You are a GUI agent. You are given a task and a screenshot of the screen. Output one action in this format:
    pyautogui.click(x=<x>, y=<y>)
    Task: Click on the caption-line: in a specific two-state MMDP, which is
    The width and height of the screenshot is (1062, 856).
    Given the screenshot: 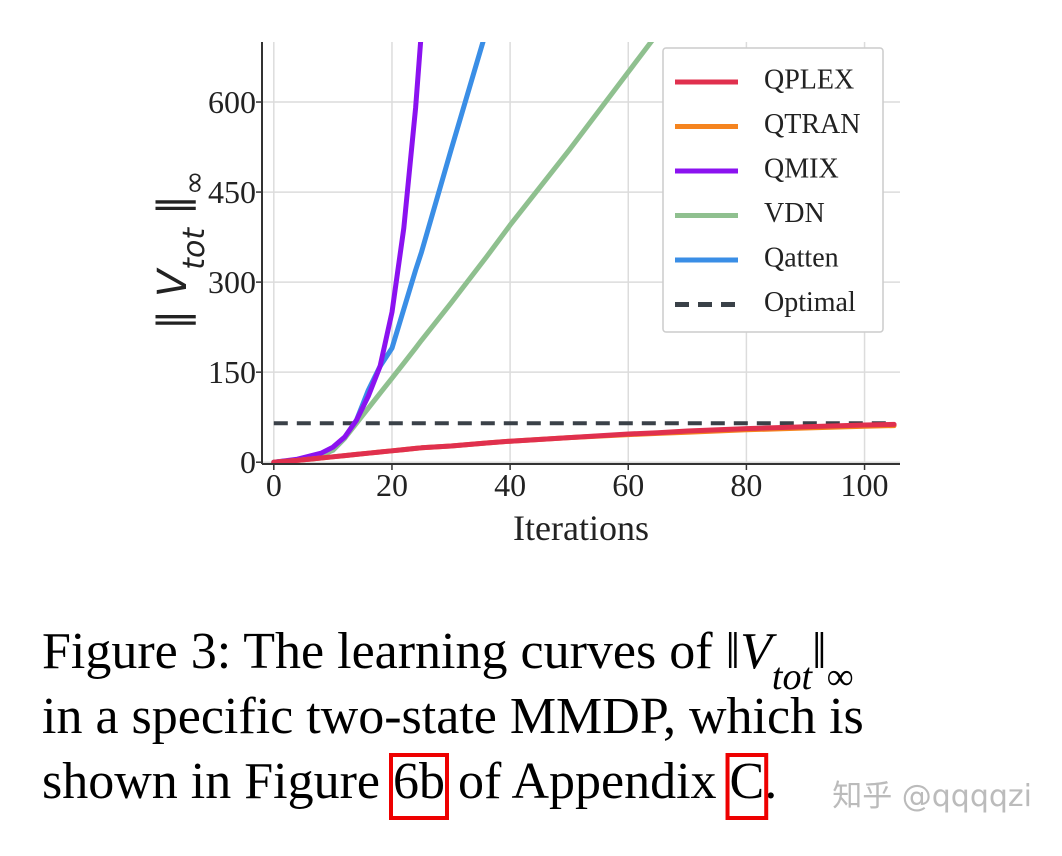 What is the action you would take?
    pyautogui.click(x=453, y=716)
    